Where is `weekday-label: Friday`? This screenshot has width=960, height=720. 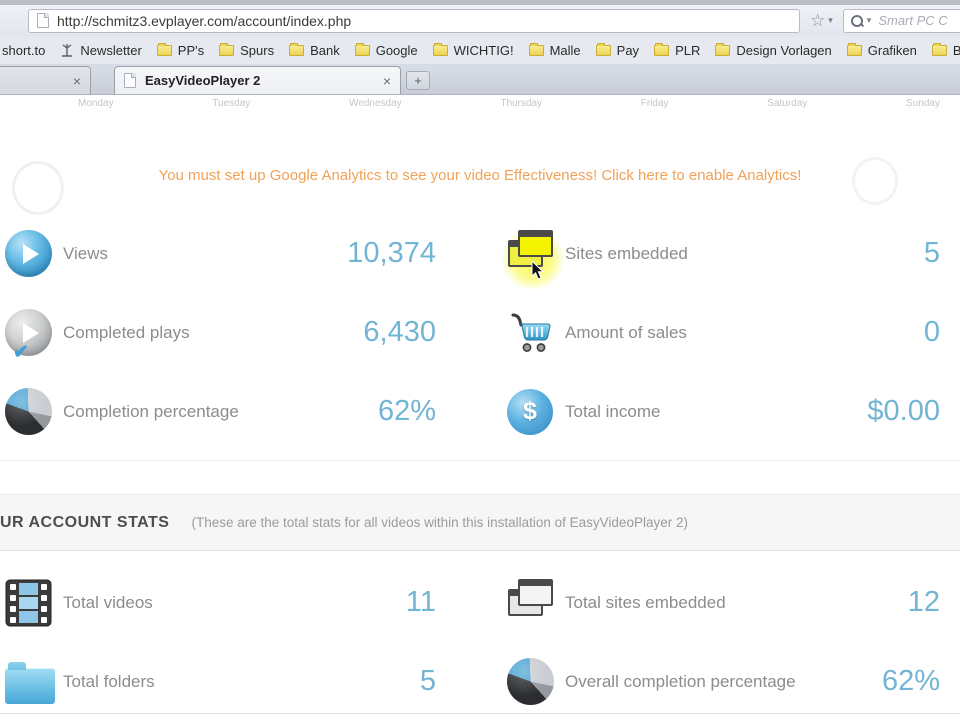
weekday-label: Friday is located at coordinates (654, 103).